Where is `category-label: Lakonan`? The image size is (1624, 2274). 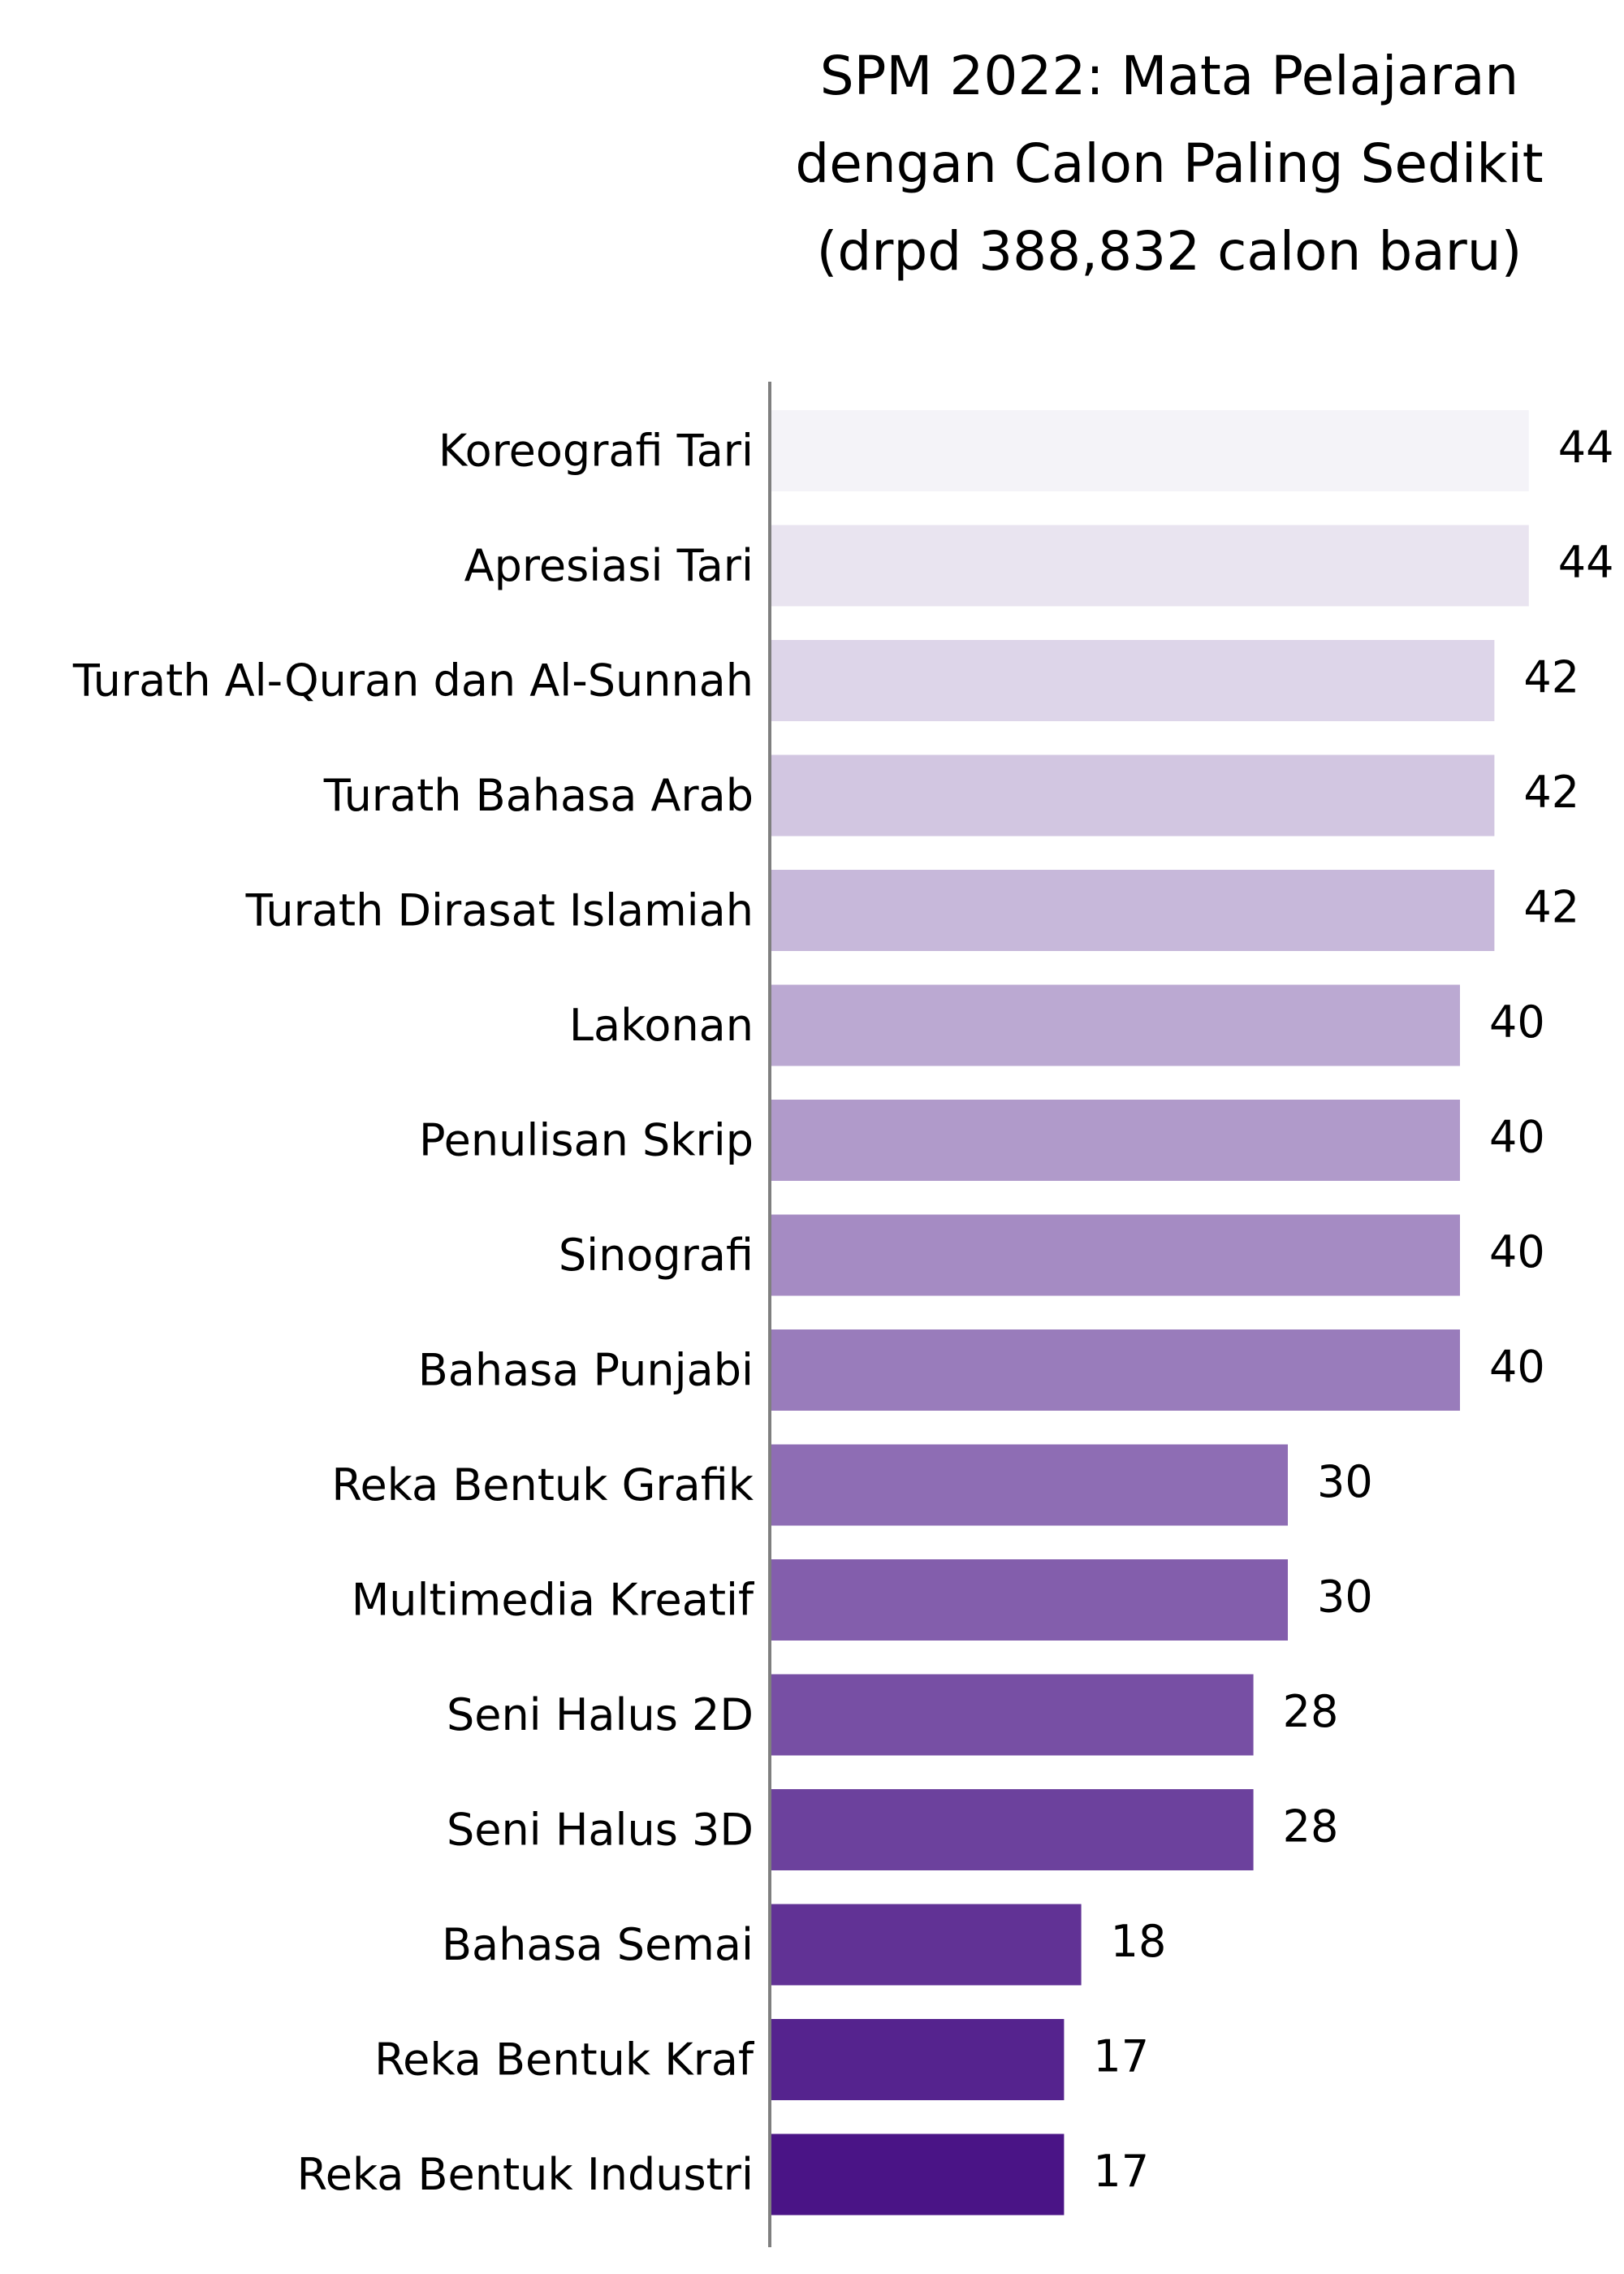 category-label: Lakonan is located at coordinates (662, 1025).